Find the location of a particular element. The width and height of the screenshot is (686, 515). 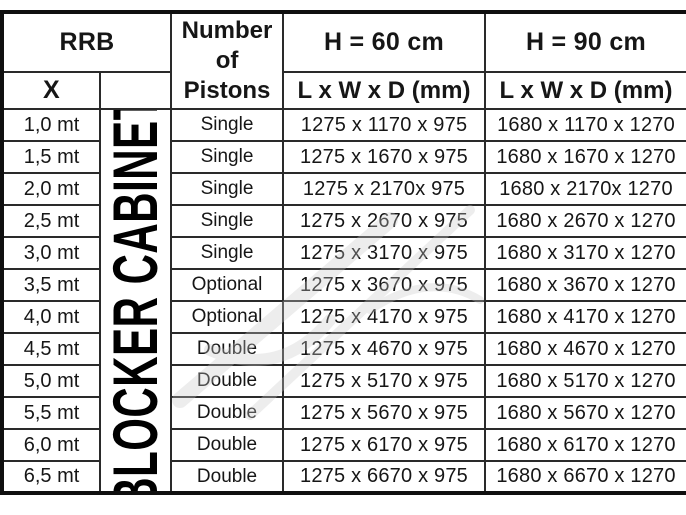

h60-dimensions: 1275 x 1170 x 975 is located at coordinates (384, 125).